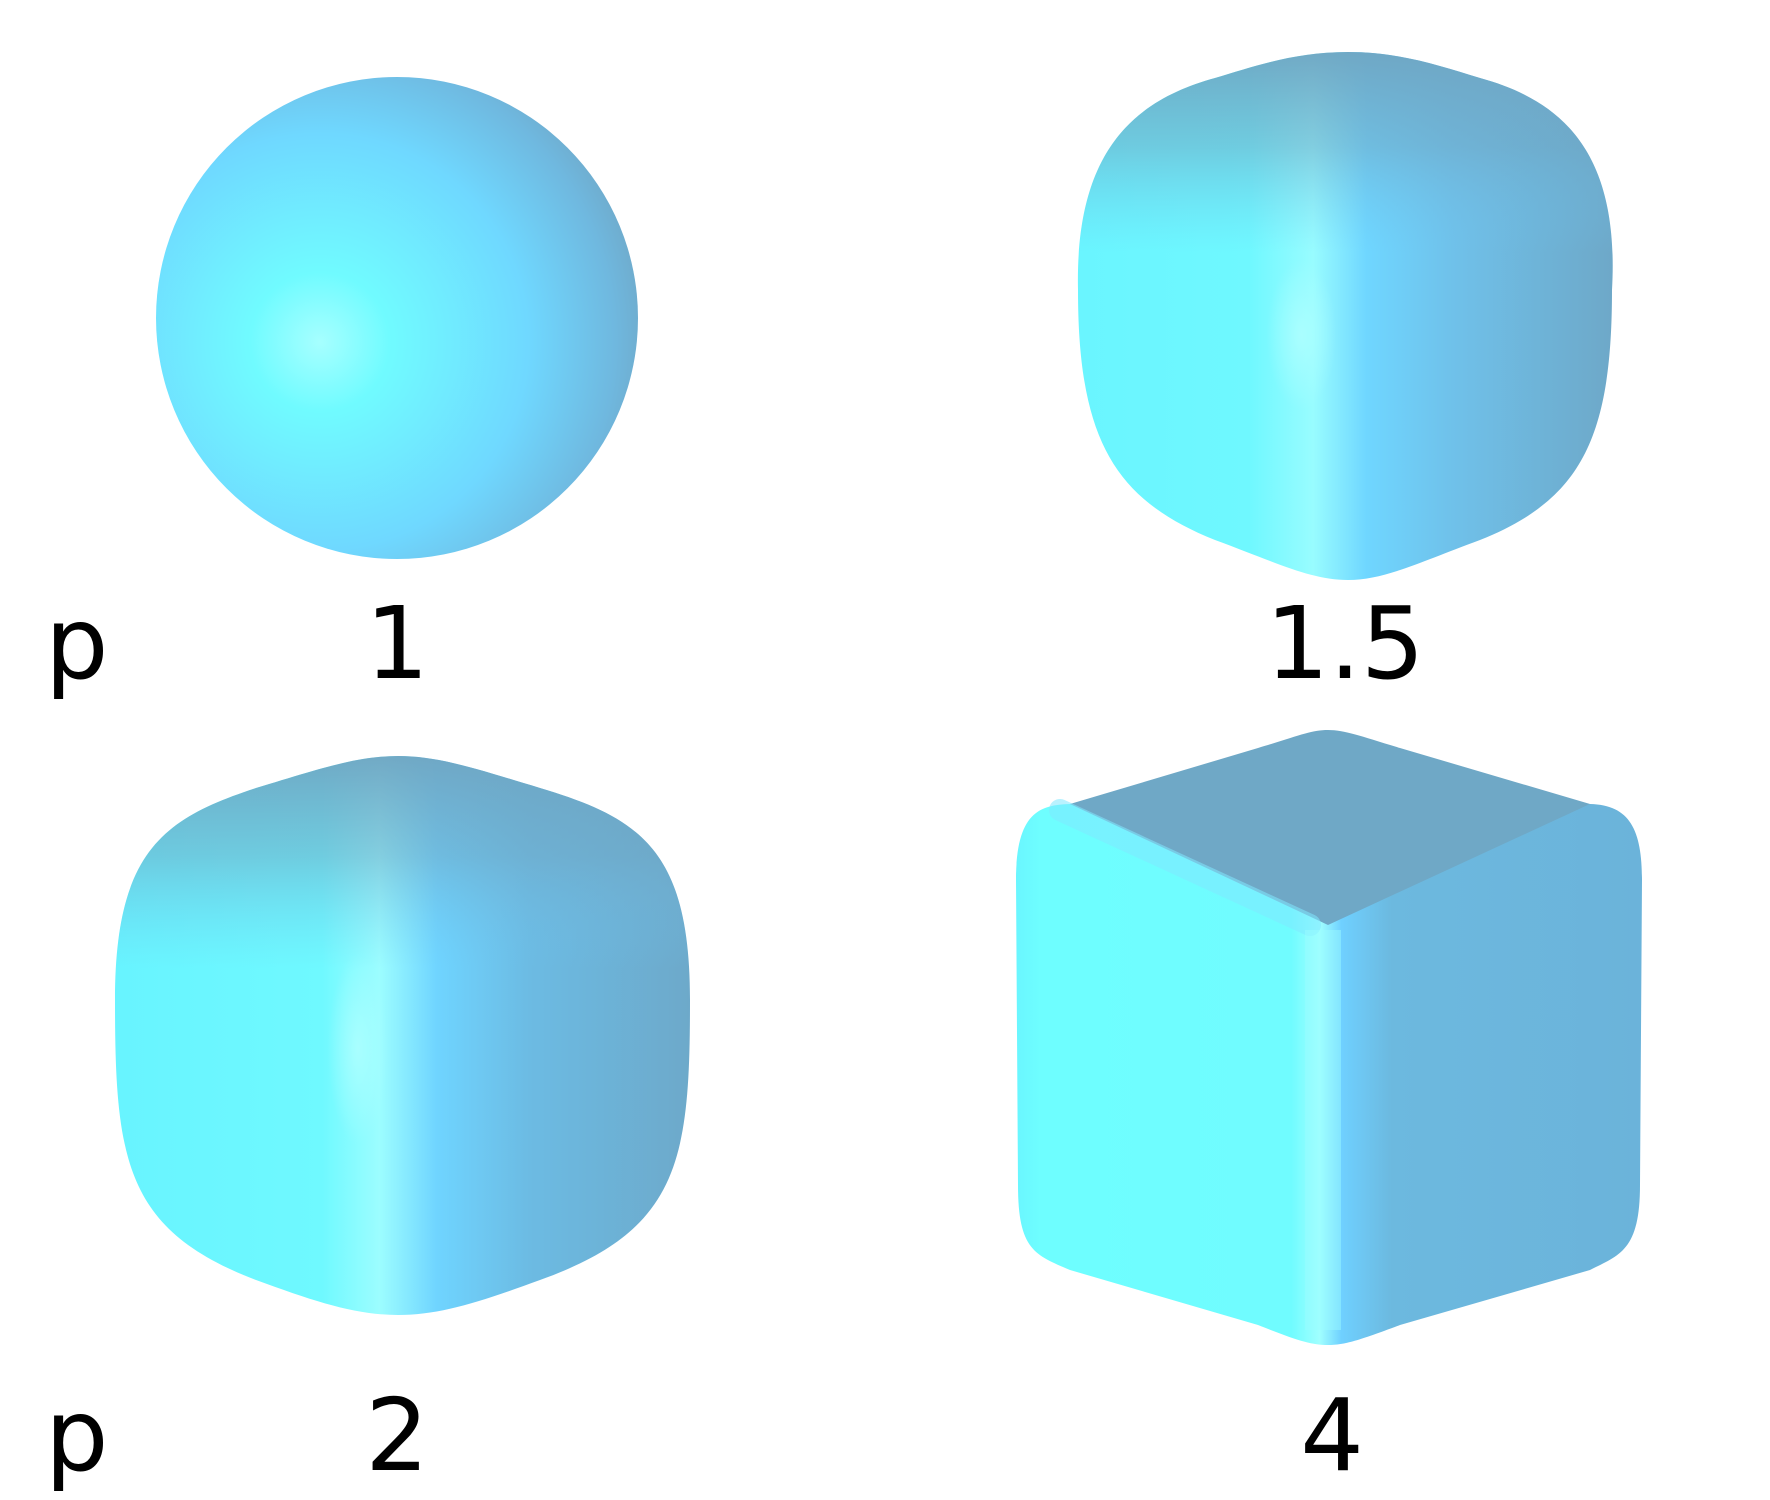 The image size is (1770, 1500). Describe the element at coordinates (76, 1435) in the screenshot. I see `row-label-bottom: p` at that location.